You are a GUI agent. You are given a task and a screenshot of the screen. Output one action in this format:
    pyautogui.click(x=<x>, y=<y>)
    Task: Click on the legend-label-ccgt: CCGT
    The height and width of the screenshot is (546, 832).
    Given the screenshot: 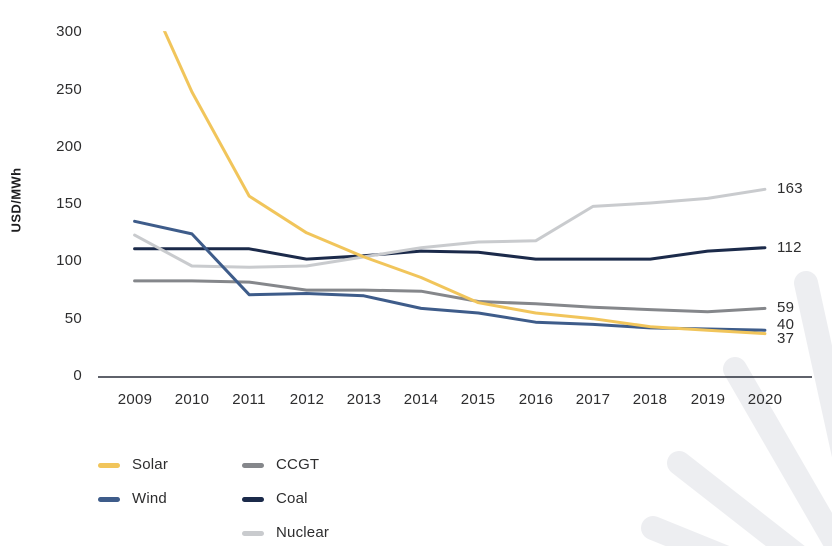 What is the action you would take?
    pyautogui.click(x=298, y=464)
    